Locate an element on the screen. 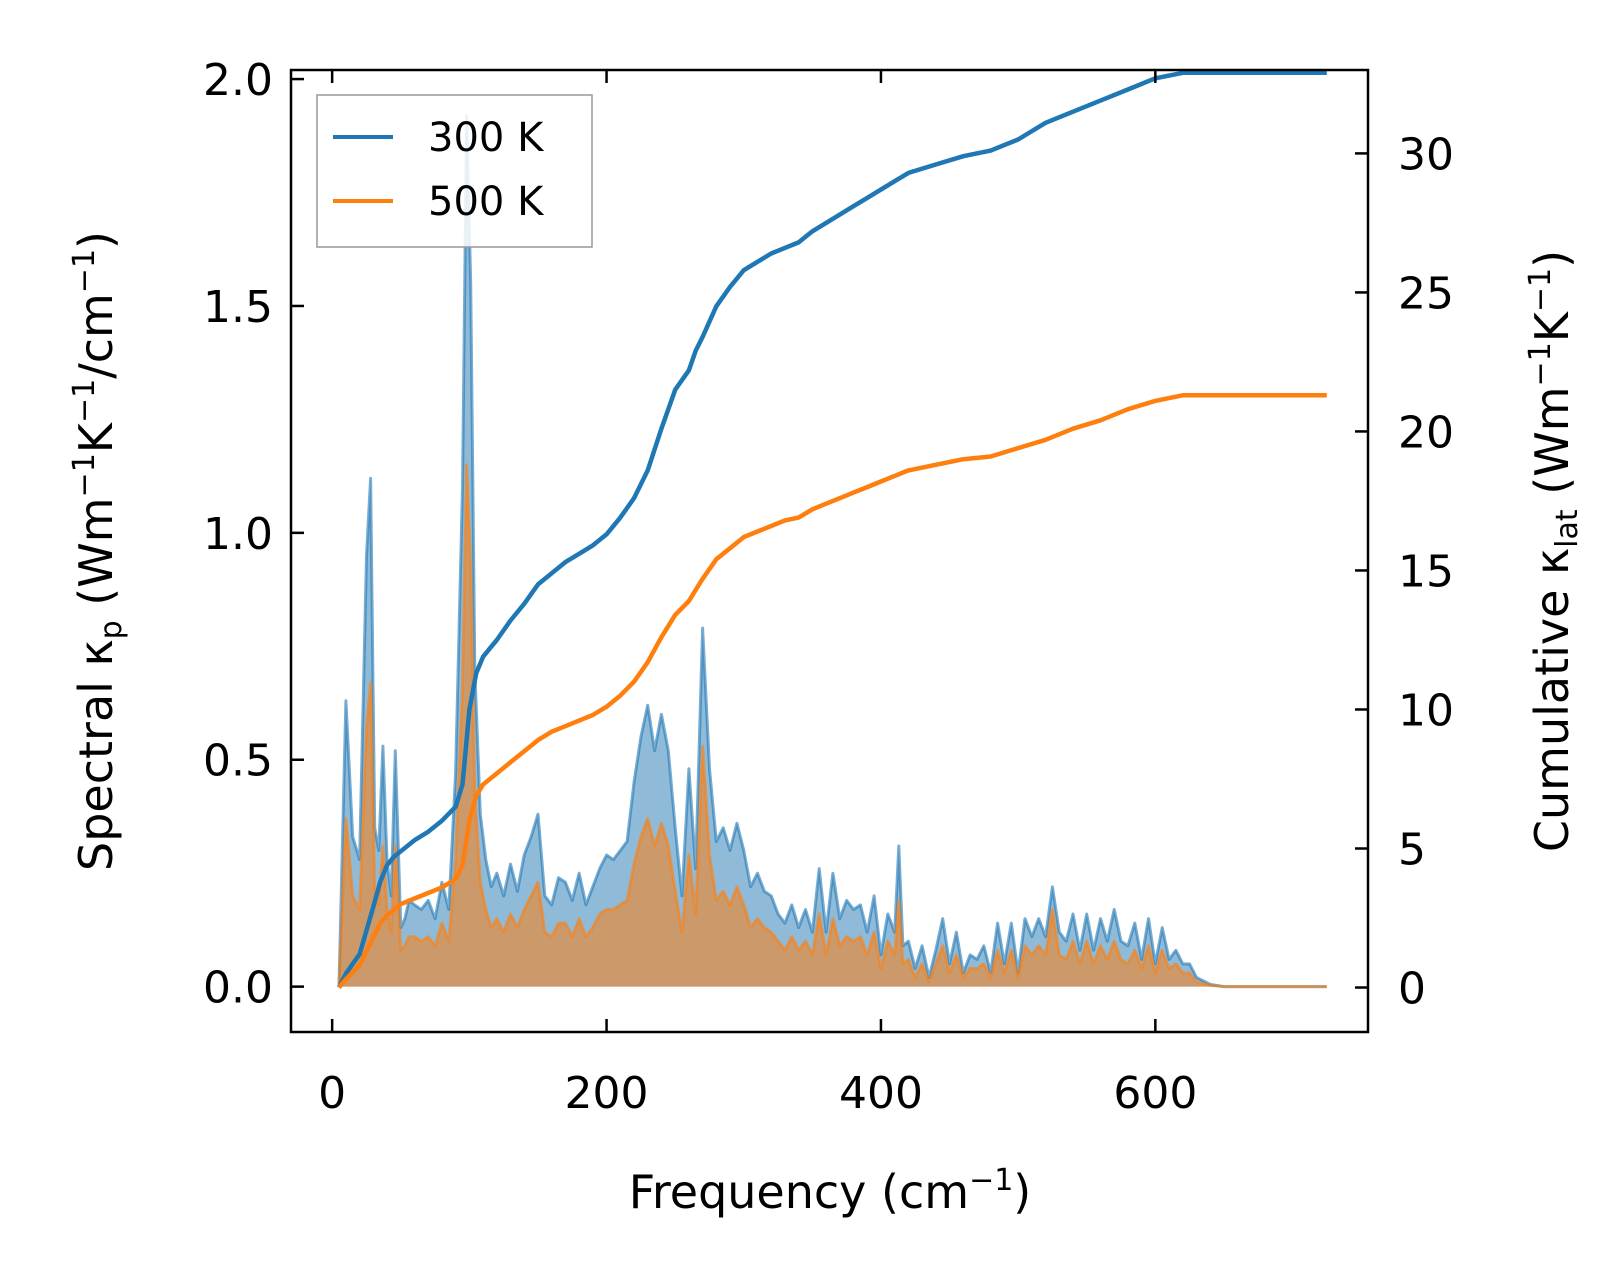 This screenshot has width=1623, height=1274. legend: 300 K 500 K is located at coordinates (454, 171).